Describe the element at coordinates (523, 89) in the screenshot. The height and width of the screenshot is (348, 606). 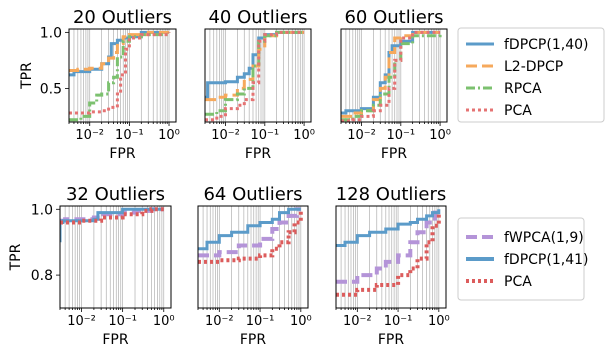
I see `legend-label: RPCA` at that location.